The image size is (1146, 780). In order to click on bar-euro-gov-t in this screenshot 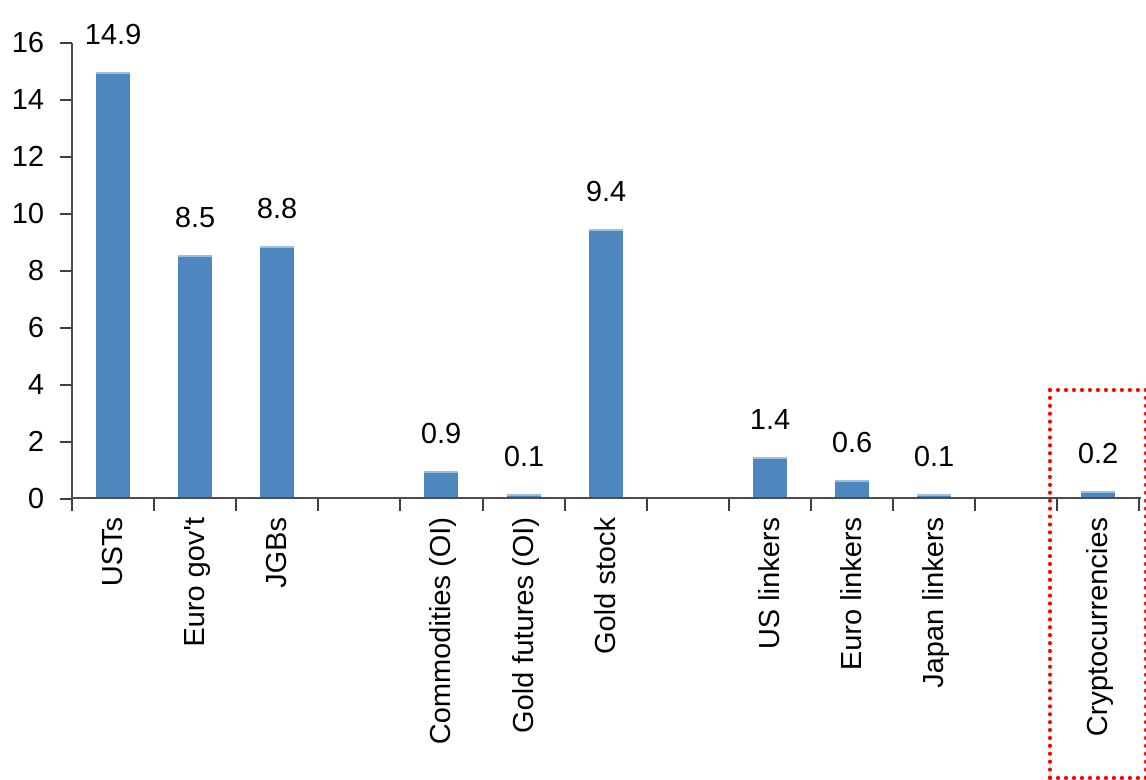, I will do `click(195, 376)`.